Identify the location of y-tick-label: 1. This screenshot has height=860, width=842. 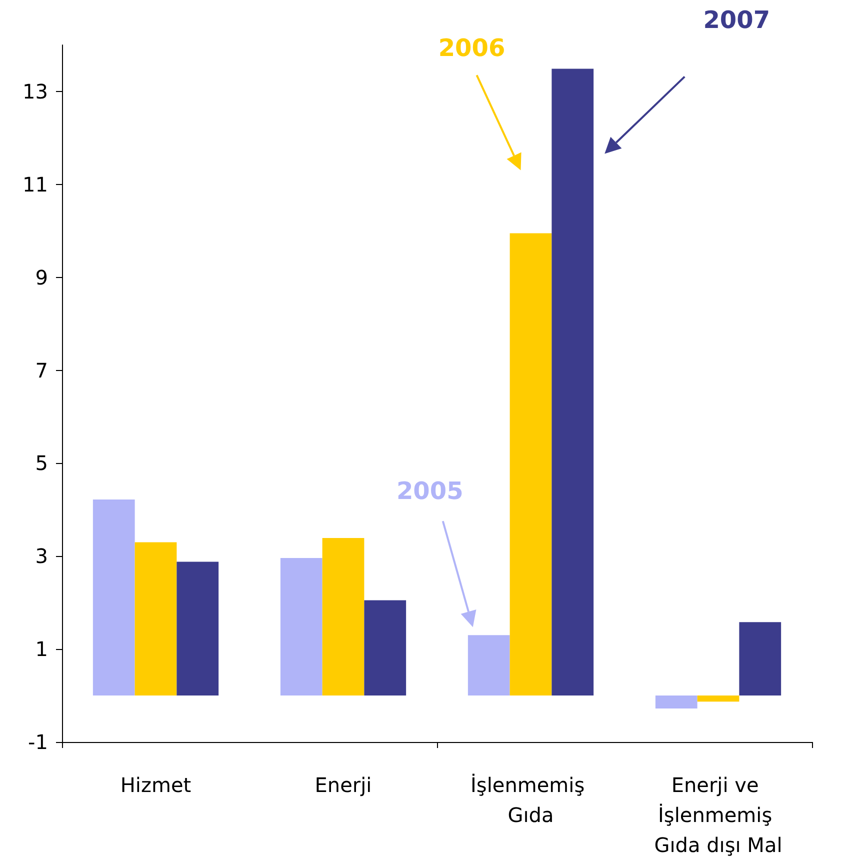
(41, 649).